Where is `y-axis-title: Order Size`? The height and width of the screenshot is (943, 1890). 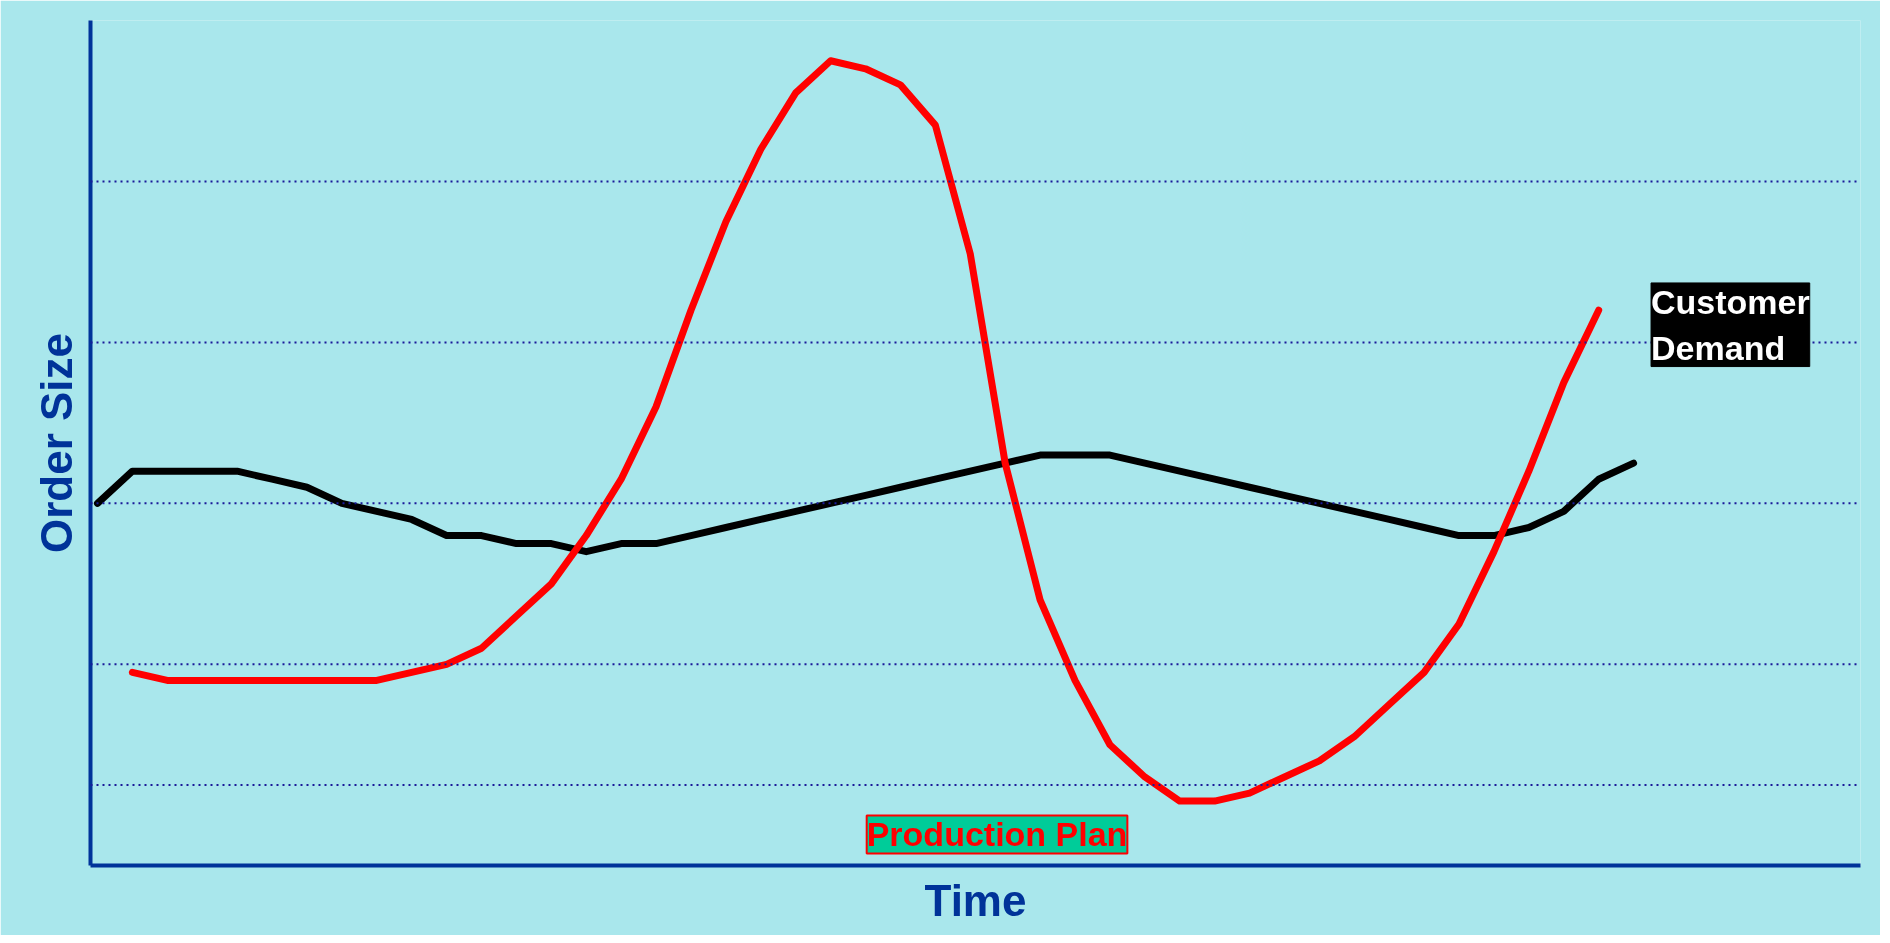
y-axis-title: Order Size is located at coordinates (56, 443).